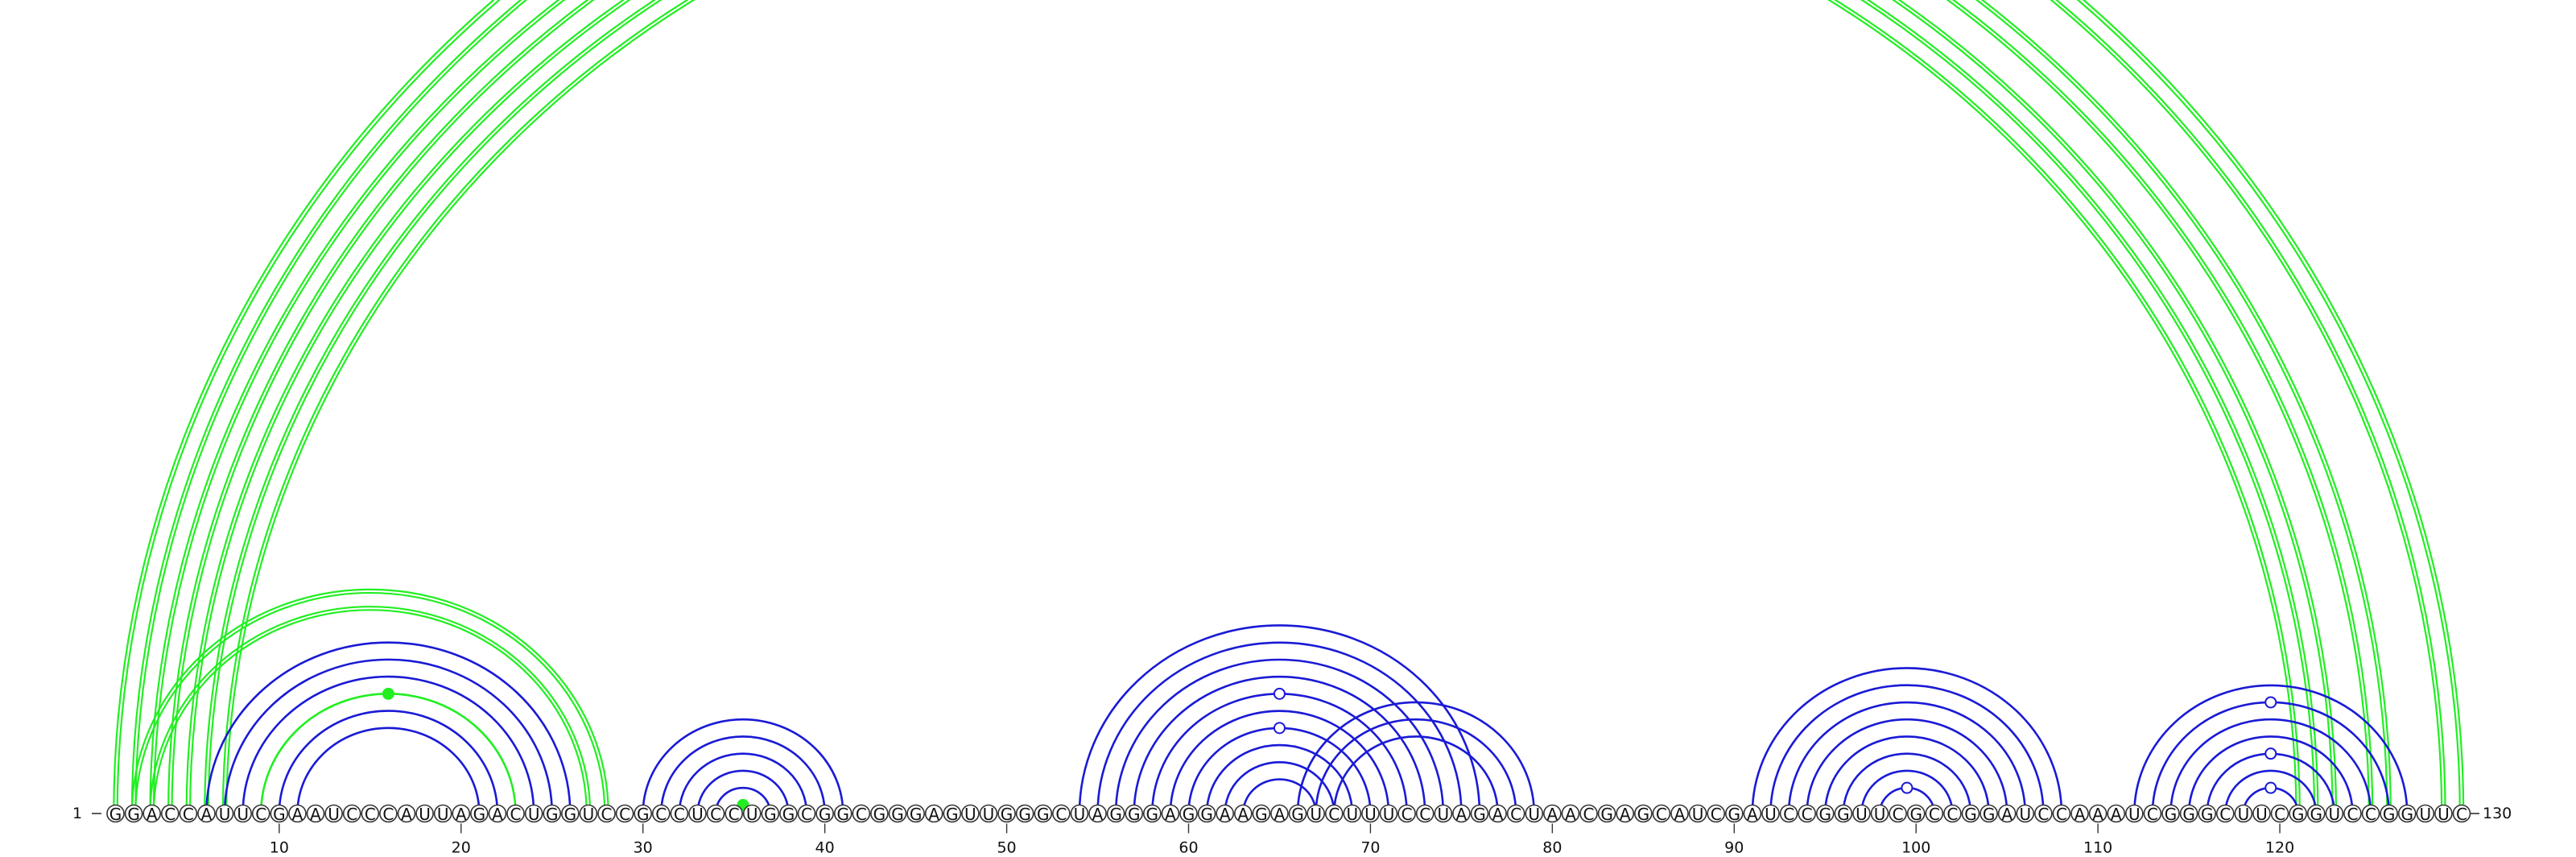 The image size is (2576, 857). I want to click on nucleotide-121: G, so click(2298, 814).